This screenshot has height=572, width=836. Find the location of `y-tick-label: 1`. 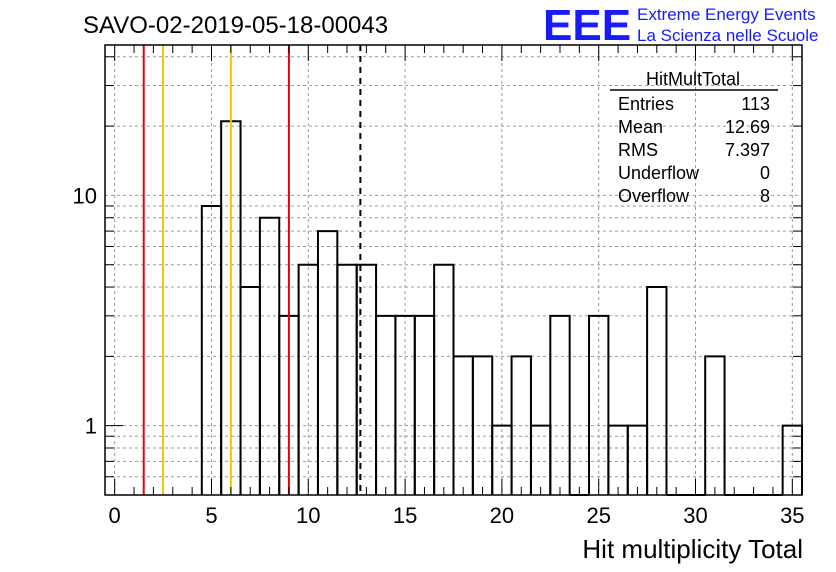

y-tick-label: 1 is located at coordinates (91, 426).